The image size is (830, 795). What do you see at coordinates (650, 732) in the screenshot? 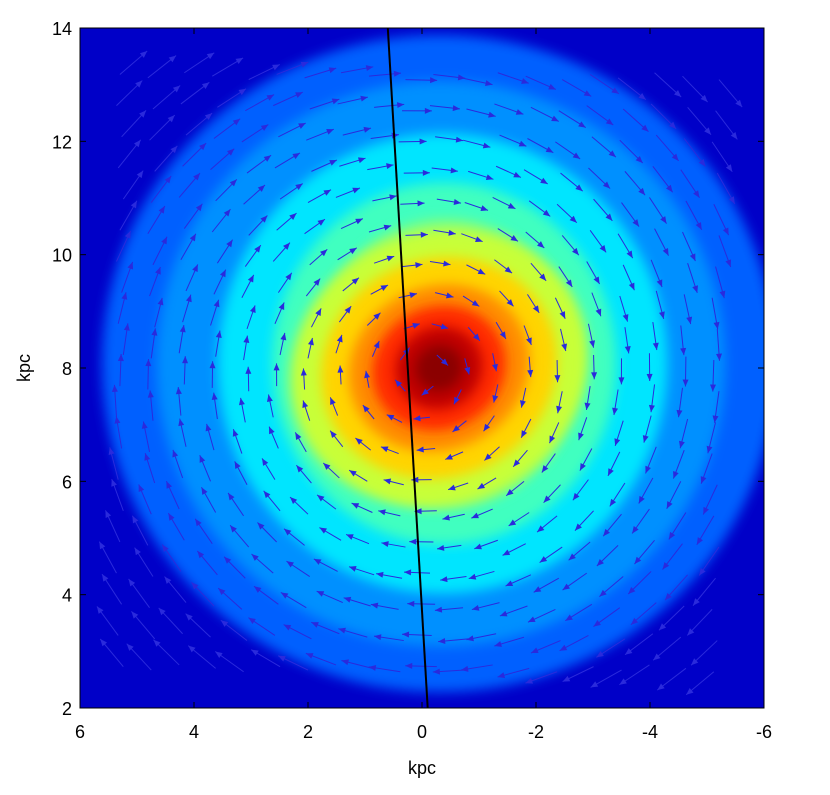
I see `x-tick-label: -4` at bounding box center [650, 732].